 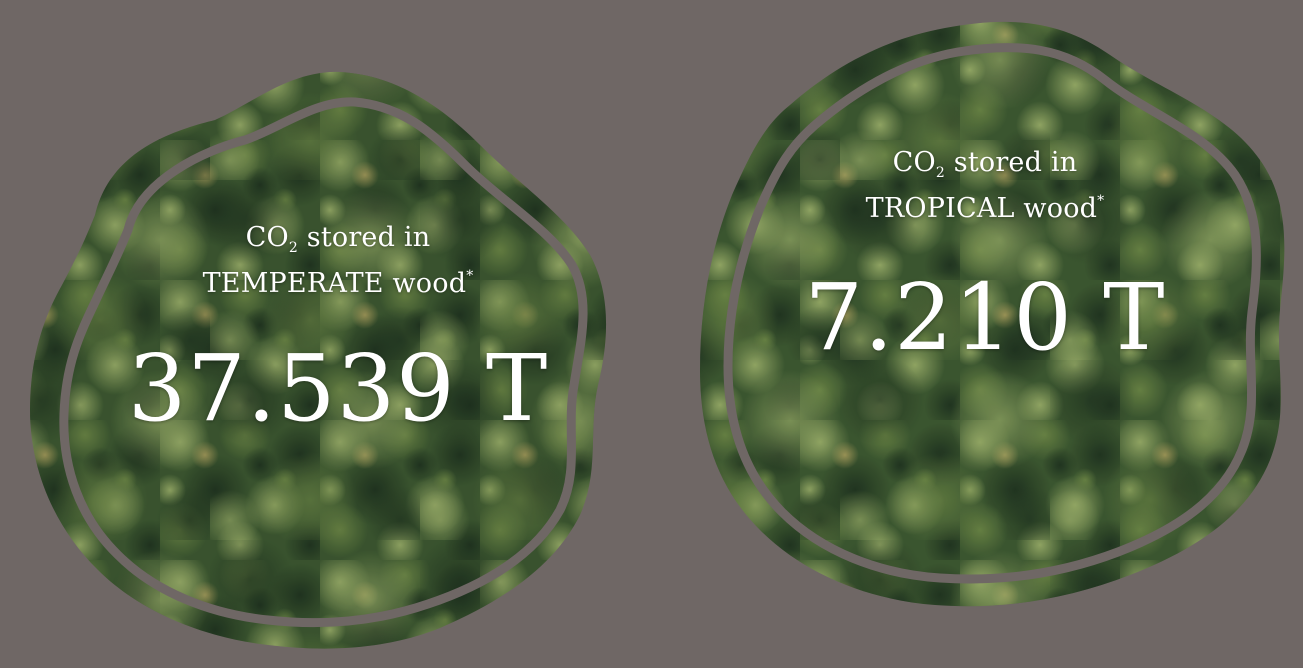 I want to click on wood-type-label: TROPICAL wood, so click(x=981, y=208).